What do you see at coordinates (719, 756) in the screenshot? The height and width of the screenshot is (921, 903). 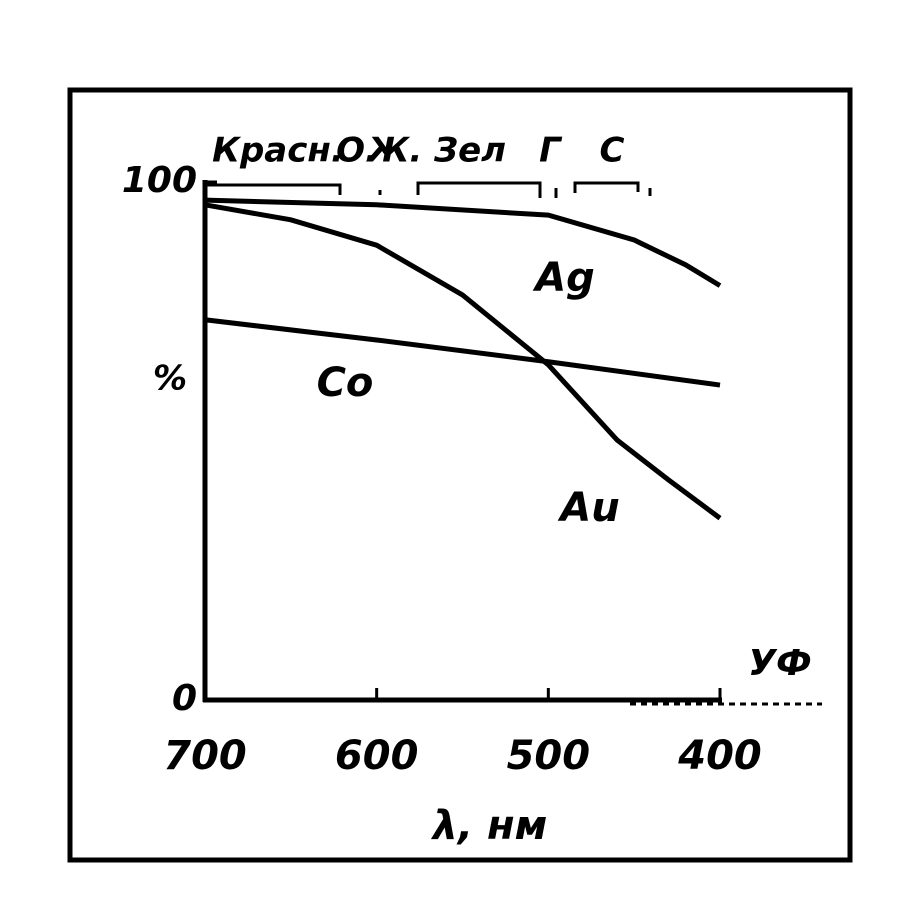 I see `x-tick-label: 400` at bounding box center [719, 756].